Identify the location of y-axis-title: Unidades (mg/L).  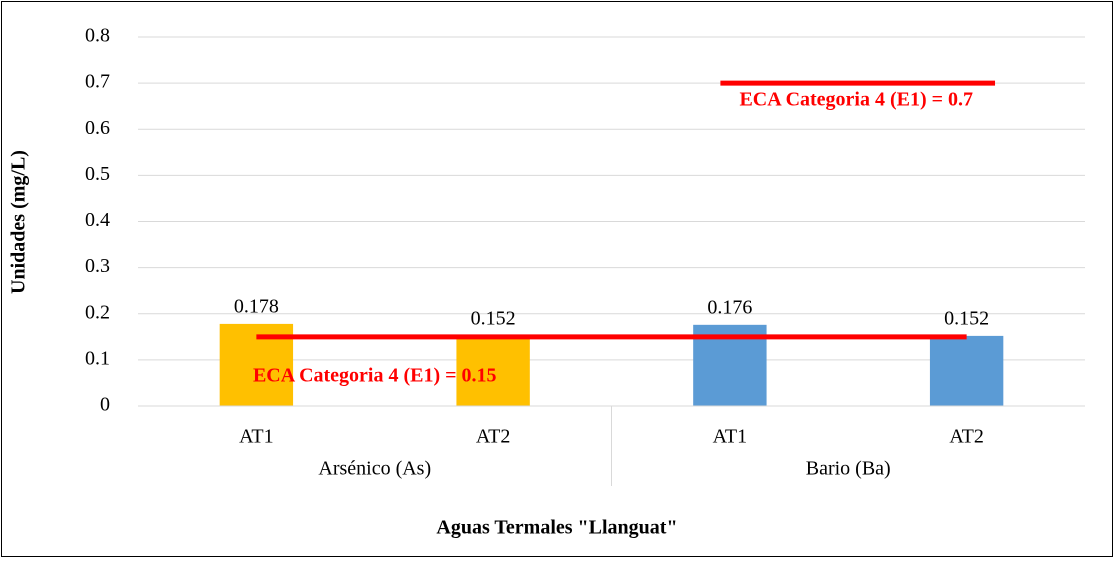
(19, 222).